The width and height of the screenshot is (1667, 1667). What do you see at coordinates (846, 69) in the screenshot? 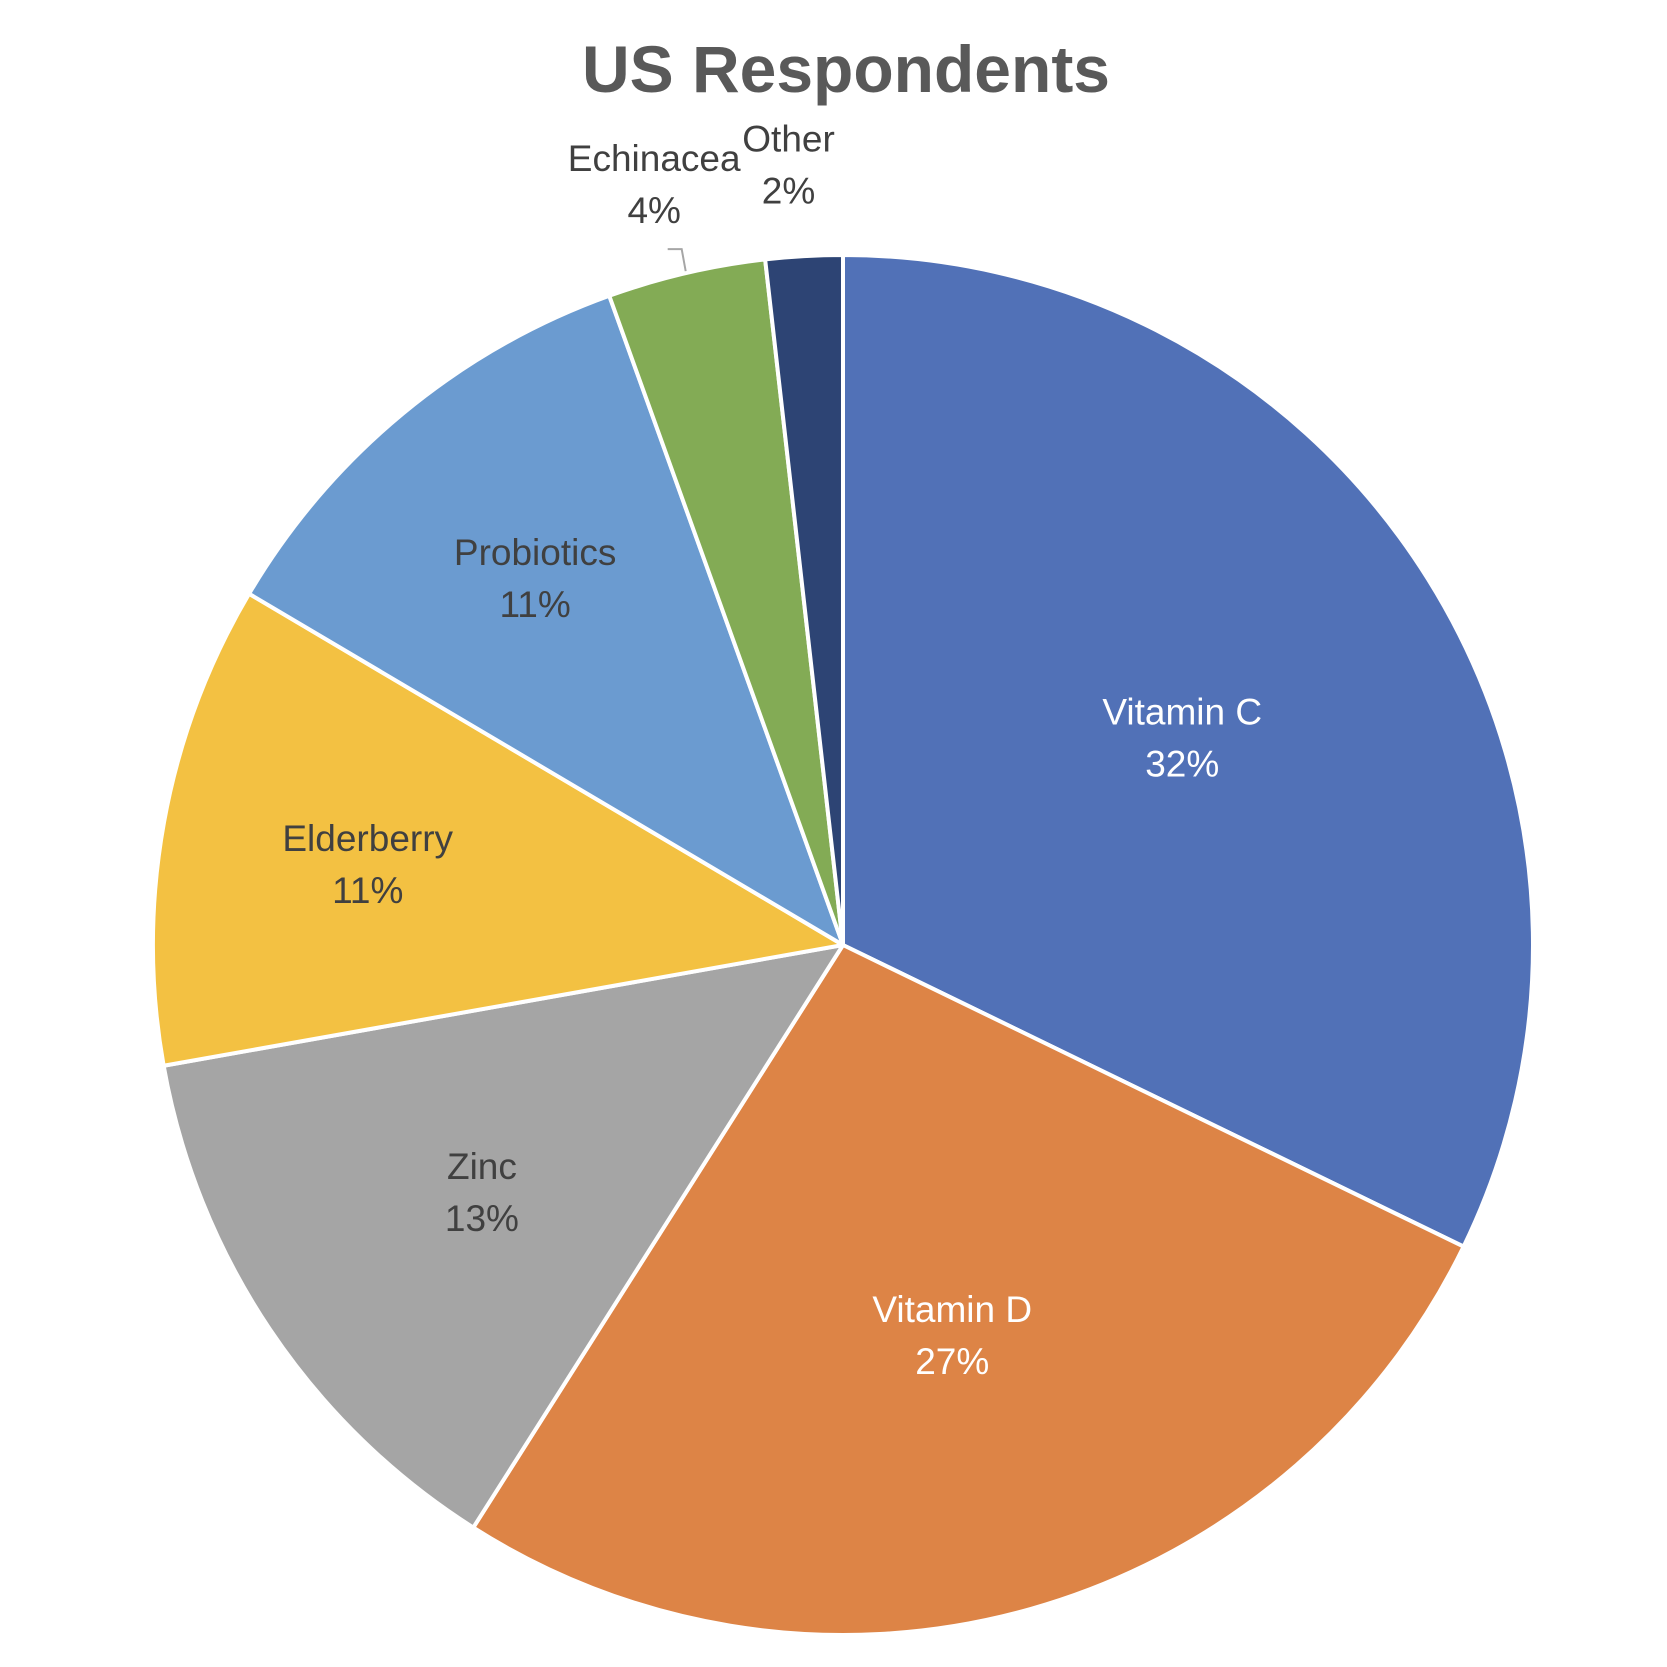
I see `chart-title: US Respondents` at bounding box center [846, 69].